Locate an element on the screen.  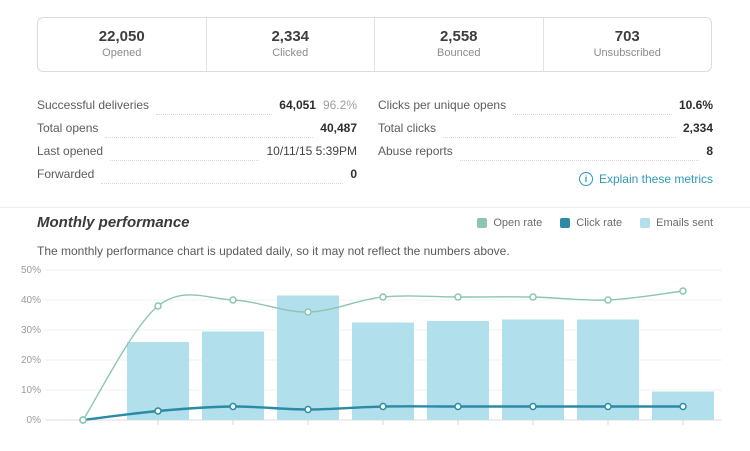
metric-row-abuse-reports: Abuse reports 8 is located at coordinates (545, 155).